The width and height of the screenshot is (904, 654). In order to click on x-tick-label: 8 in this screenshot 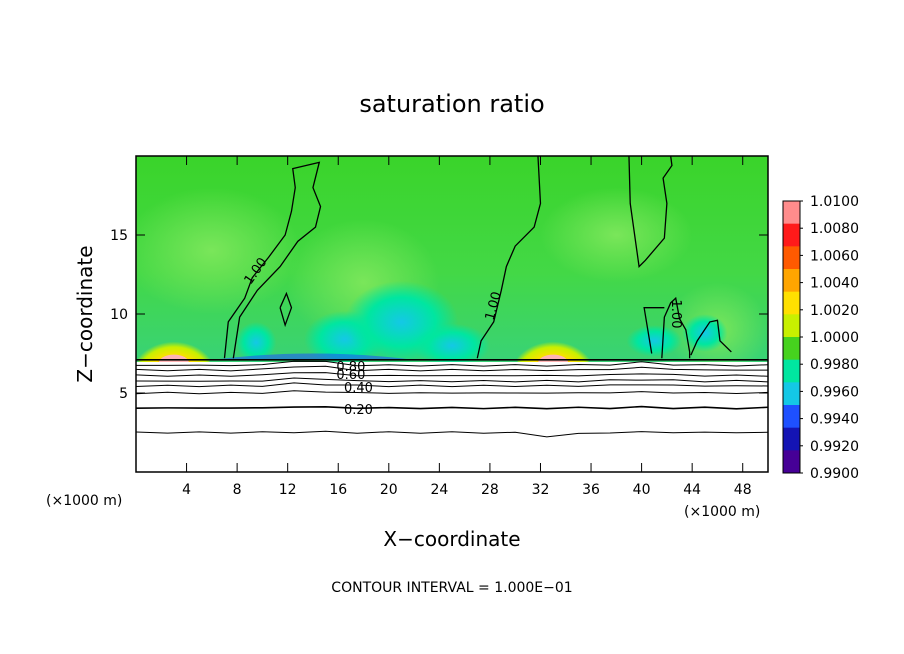, I will do `click(237, 490)`.